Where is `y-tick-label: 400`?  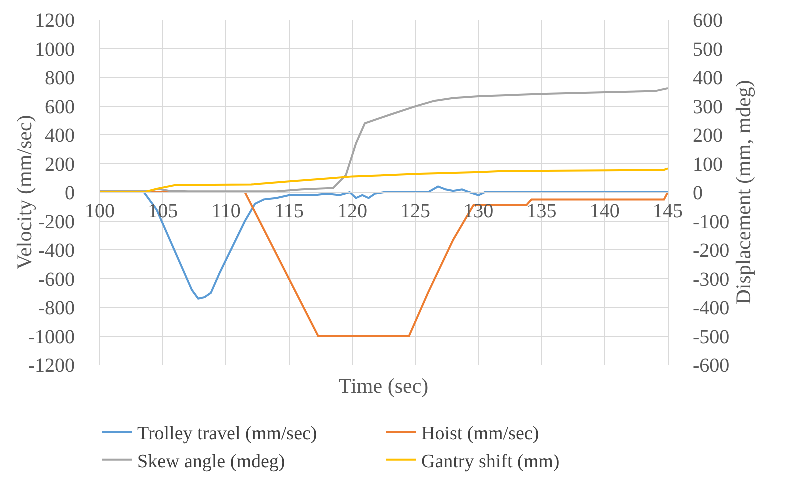 y-tick-label: 400 is located at coordinates (60, 136).